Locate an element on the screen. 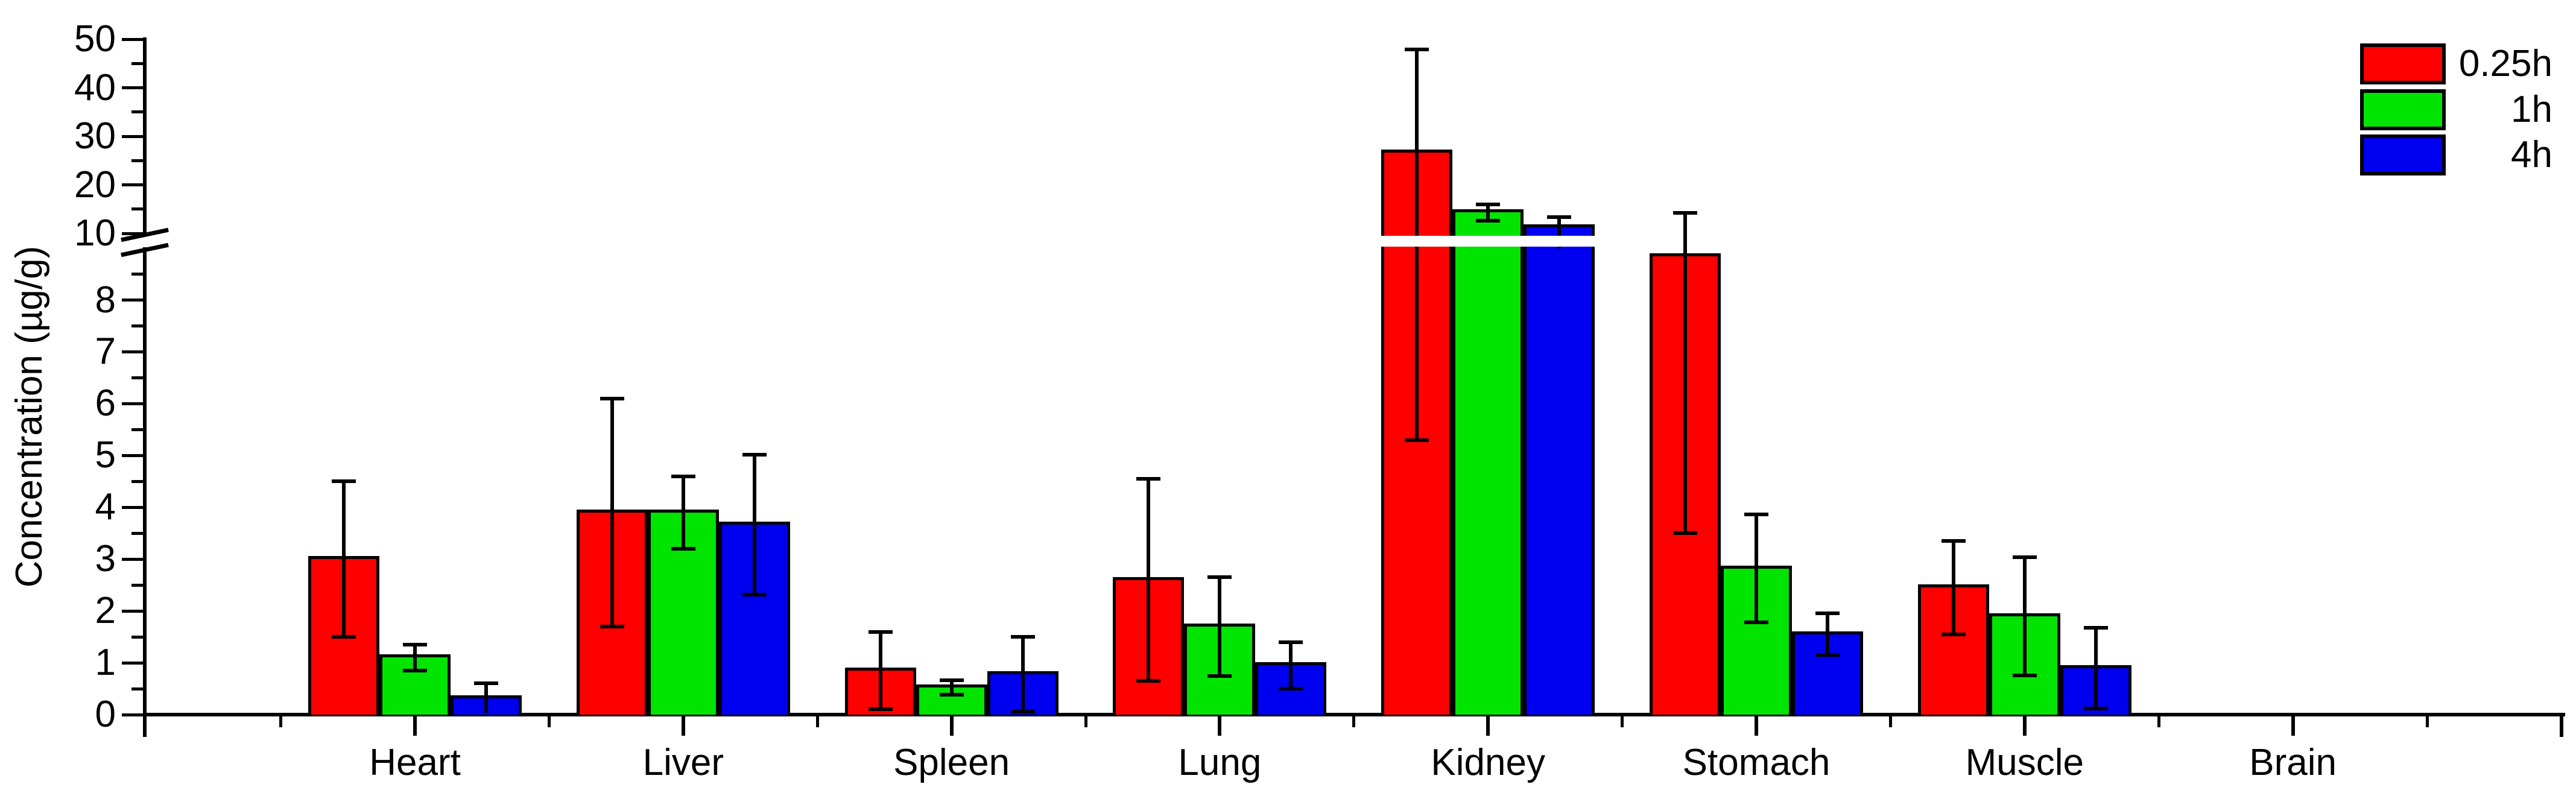 The height and width of the screenshot is (790, 2576). y-axis-line-upper is located at coordinates (145, 136).